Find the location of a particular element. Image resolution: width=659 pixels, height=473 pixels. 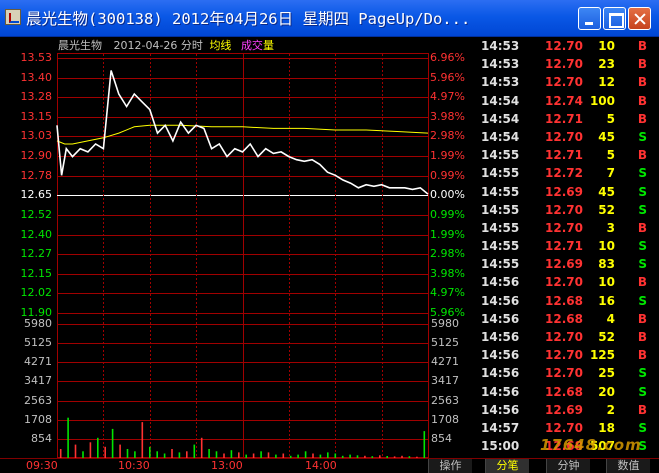

tick-row: 14:56 12.68 16 S is located at coordinates (568, 301).